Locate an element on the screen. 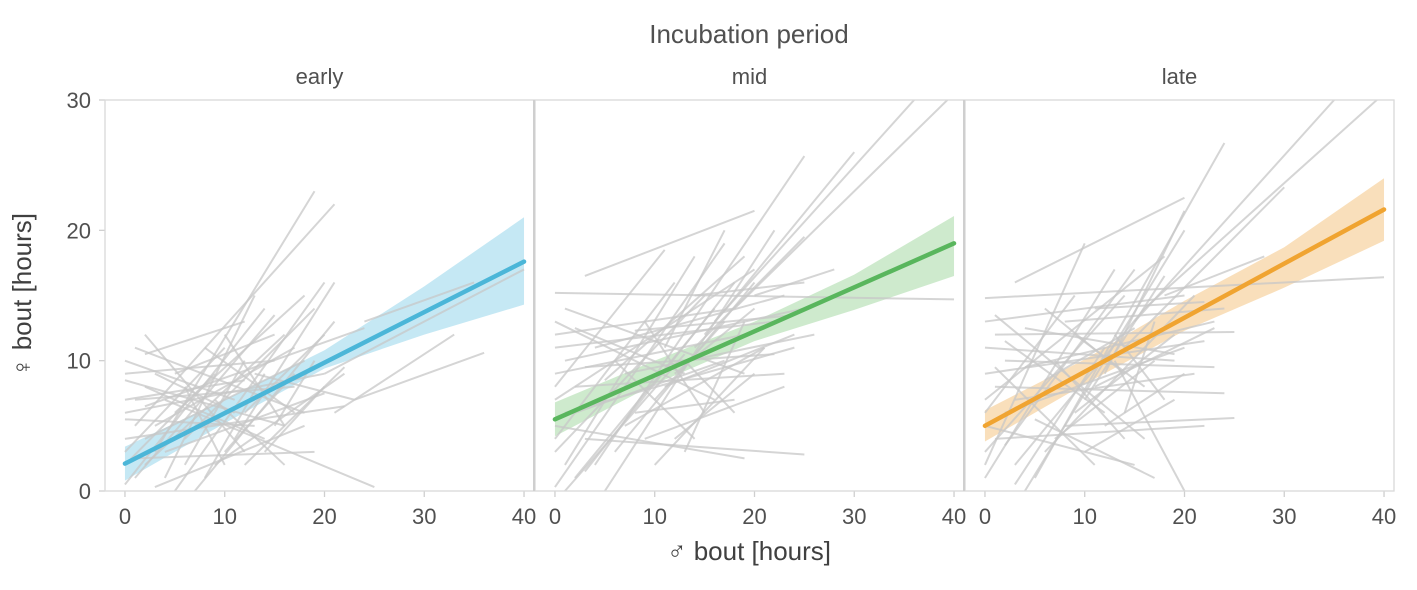 This screenshot has height=590, width=1417. confidence-band is located at coordinates (1184, 310).